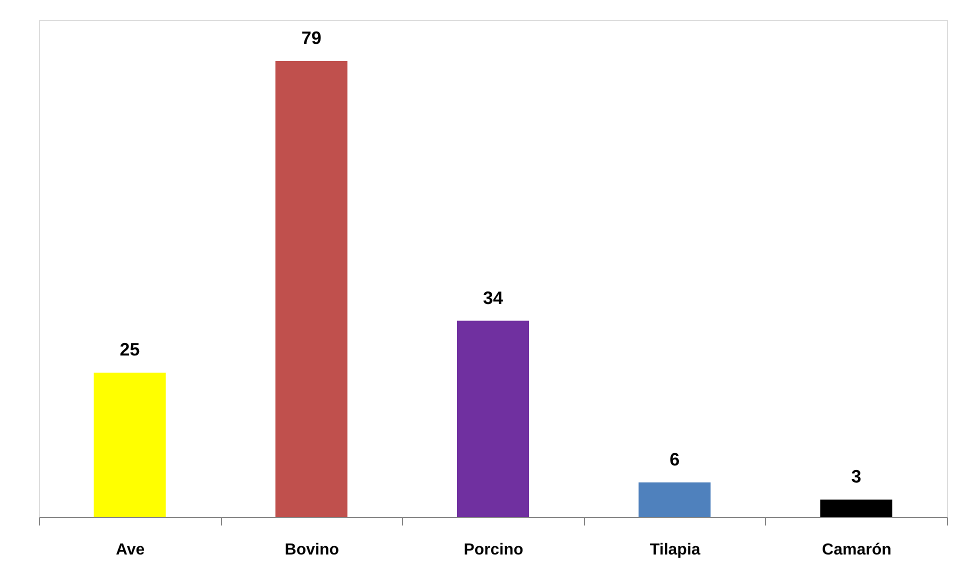 The width and height of the screenshot is (956, 577). I want to click on x-tick-label: Porcino, so click(494, 550).